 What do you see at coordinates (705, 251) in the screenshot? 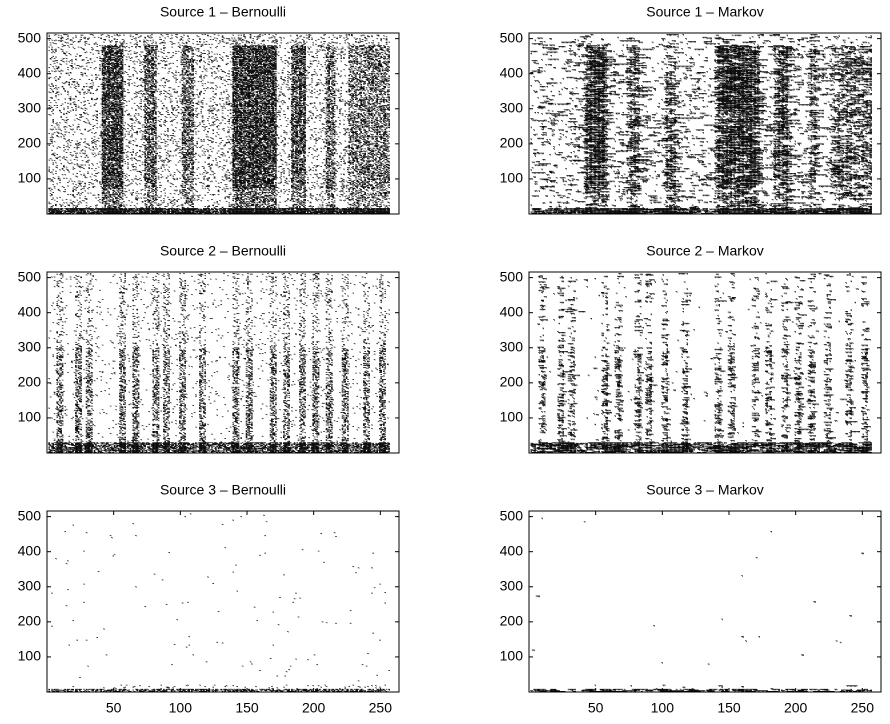
I see `panel-title: Source 2 – Markov` at bounding box center [705, 251].